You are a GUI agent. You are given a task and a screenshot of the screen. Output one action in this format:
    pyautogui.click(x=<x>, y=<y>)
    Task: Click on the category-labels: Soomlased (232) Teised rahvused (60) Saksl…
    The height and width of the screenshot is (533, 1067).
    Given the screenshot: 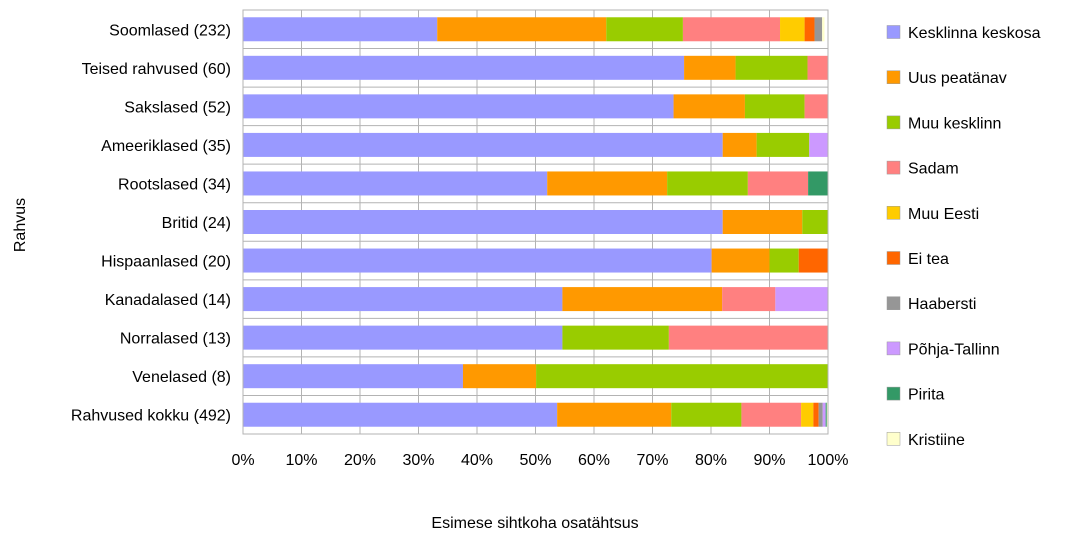 What is the action you would take?
    pyautogui.click(x=151, y=223)
    